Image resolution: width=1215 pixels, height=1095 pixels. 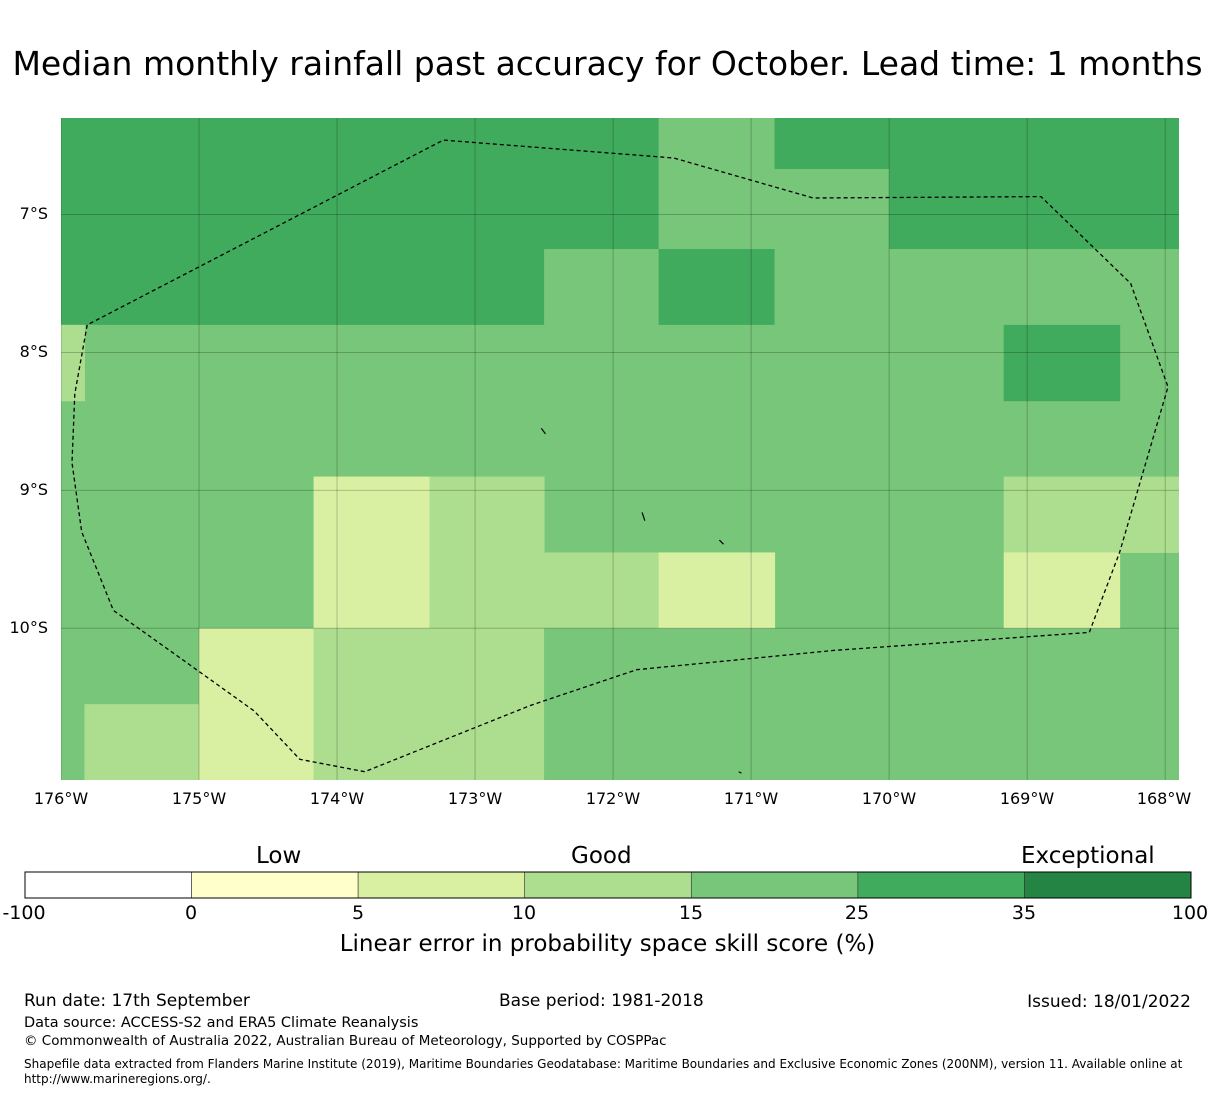 What do you see at coordinates (1088, 856) in the screenshot?
I see `colorbar-category-exceptional: Exceptional` at bounding box center [1088, 856].